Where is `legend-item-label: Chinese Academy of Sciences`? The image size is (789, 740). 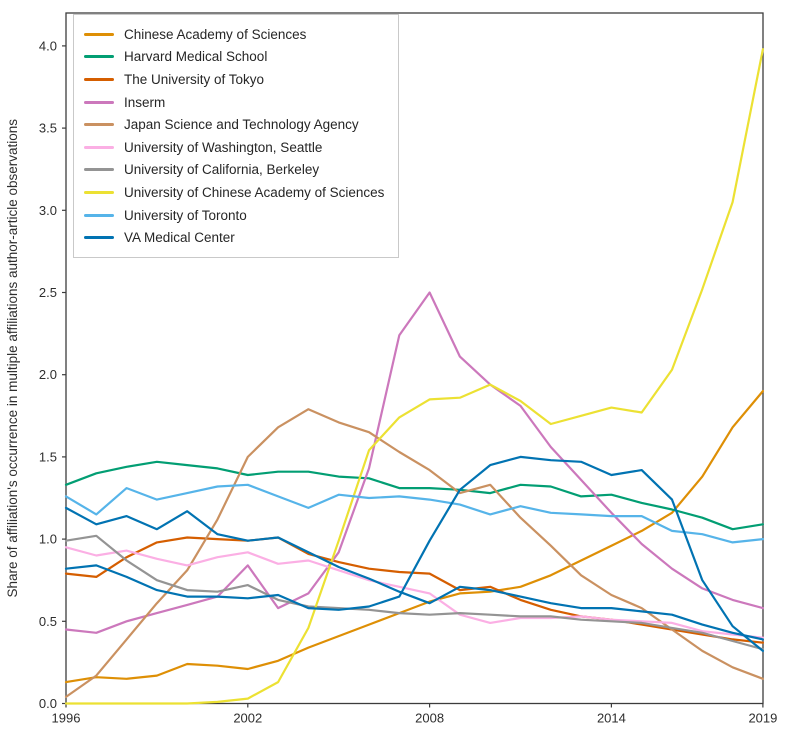
legend-item-label: Chinese Academy of Sciences is located at coordinates (215, 34).